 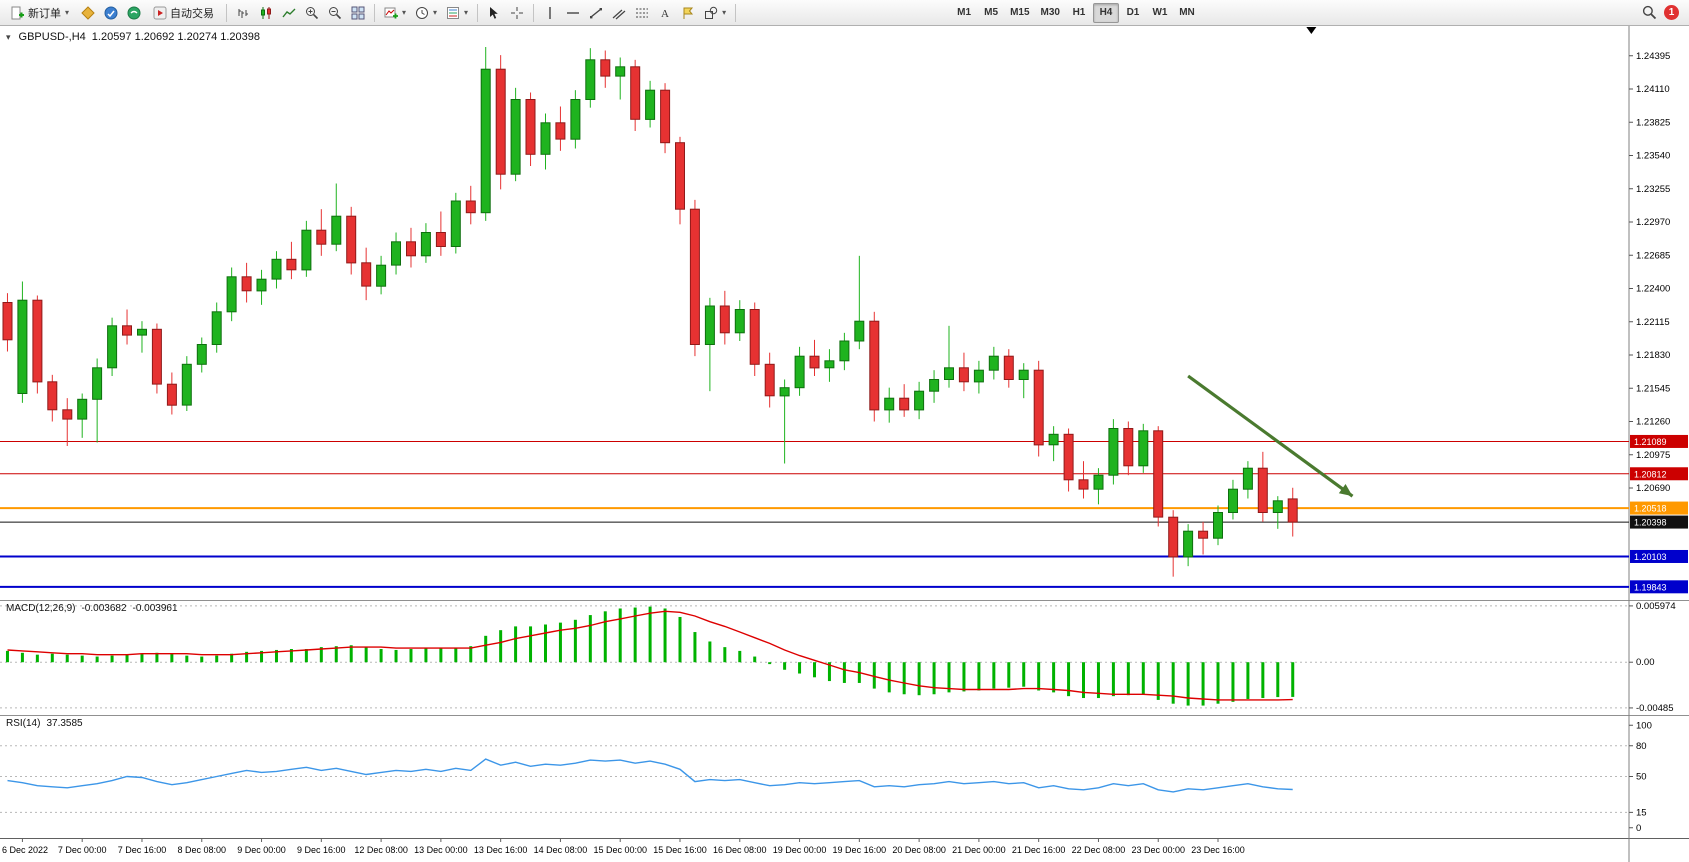 I want to click on templates-button: ▾, so click(x=457, y=13).